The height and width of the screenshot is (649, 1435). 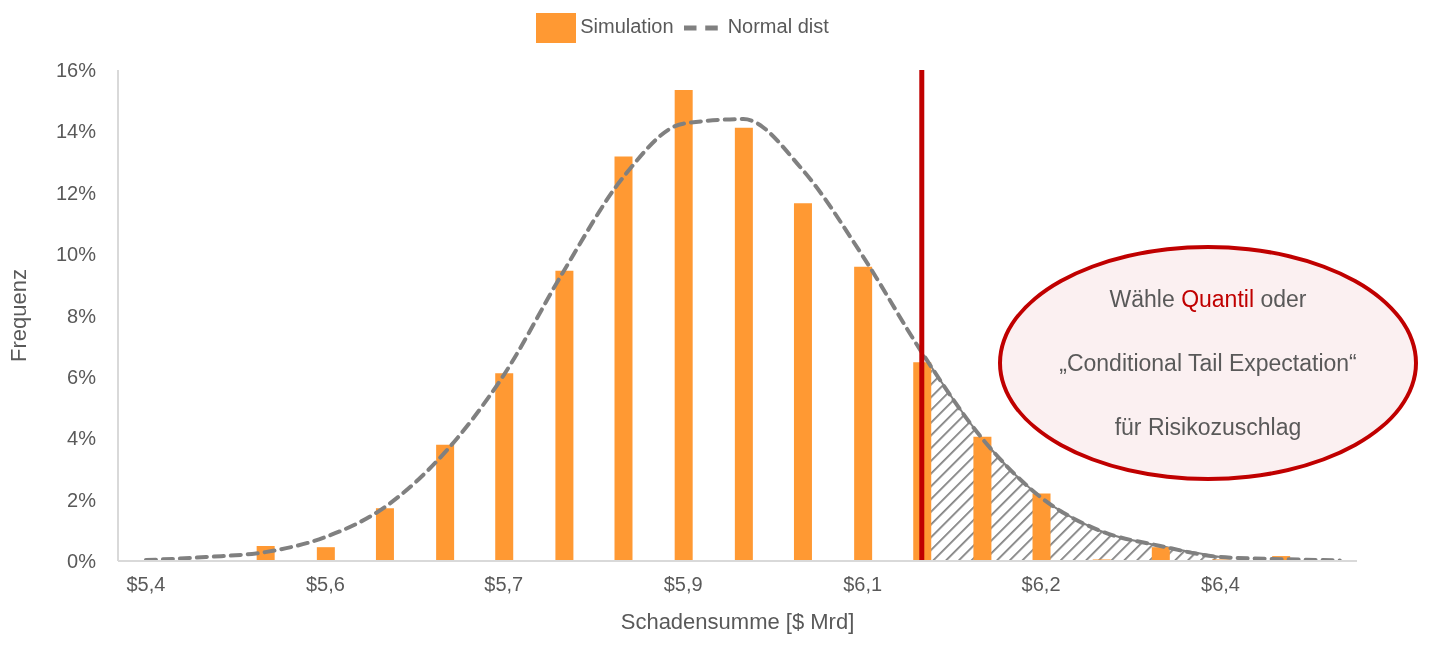 What do you see at coordinates (1041, 584) in the screenshot?
I see `x-tick-label: $6,2` at bounding box center [1041, 584].